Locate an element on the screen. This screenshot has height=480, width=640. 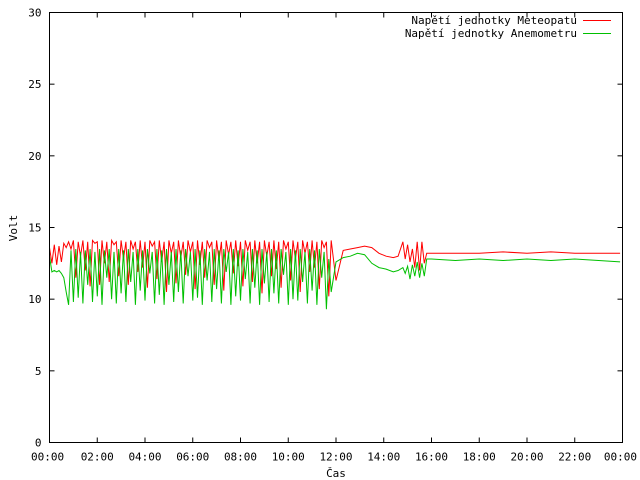
legend-label-anemometr: Napětí jednotky Anemometru is located at coordinates (491, 33).